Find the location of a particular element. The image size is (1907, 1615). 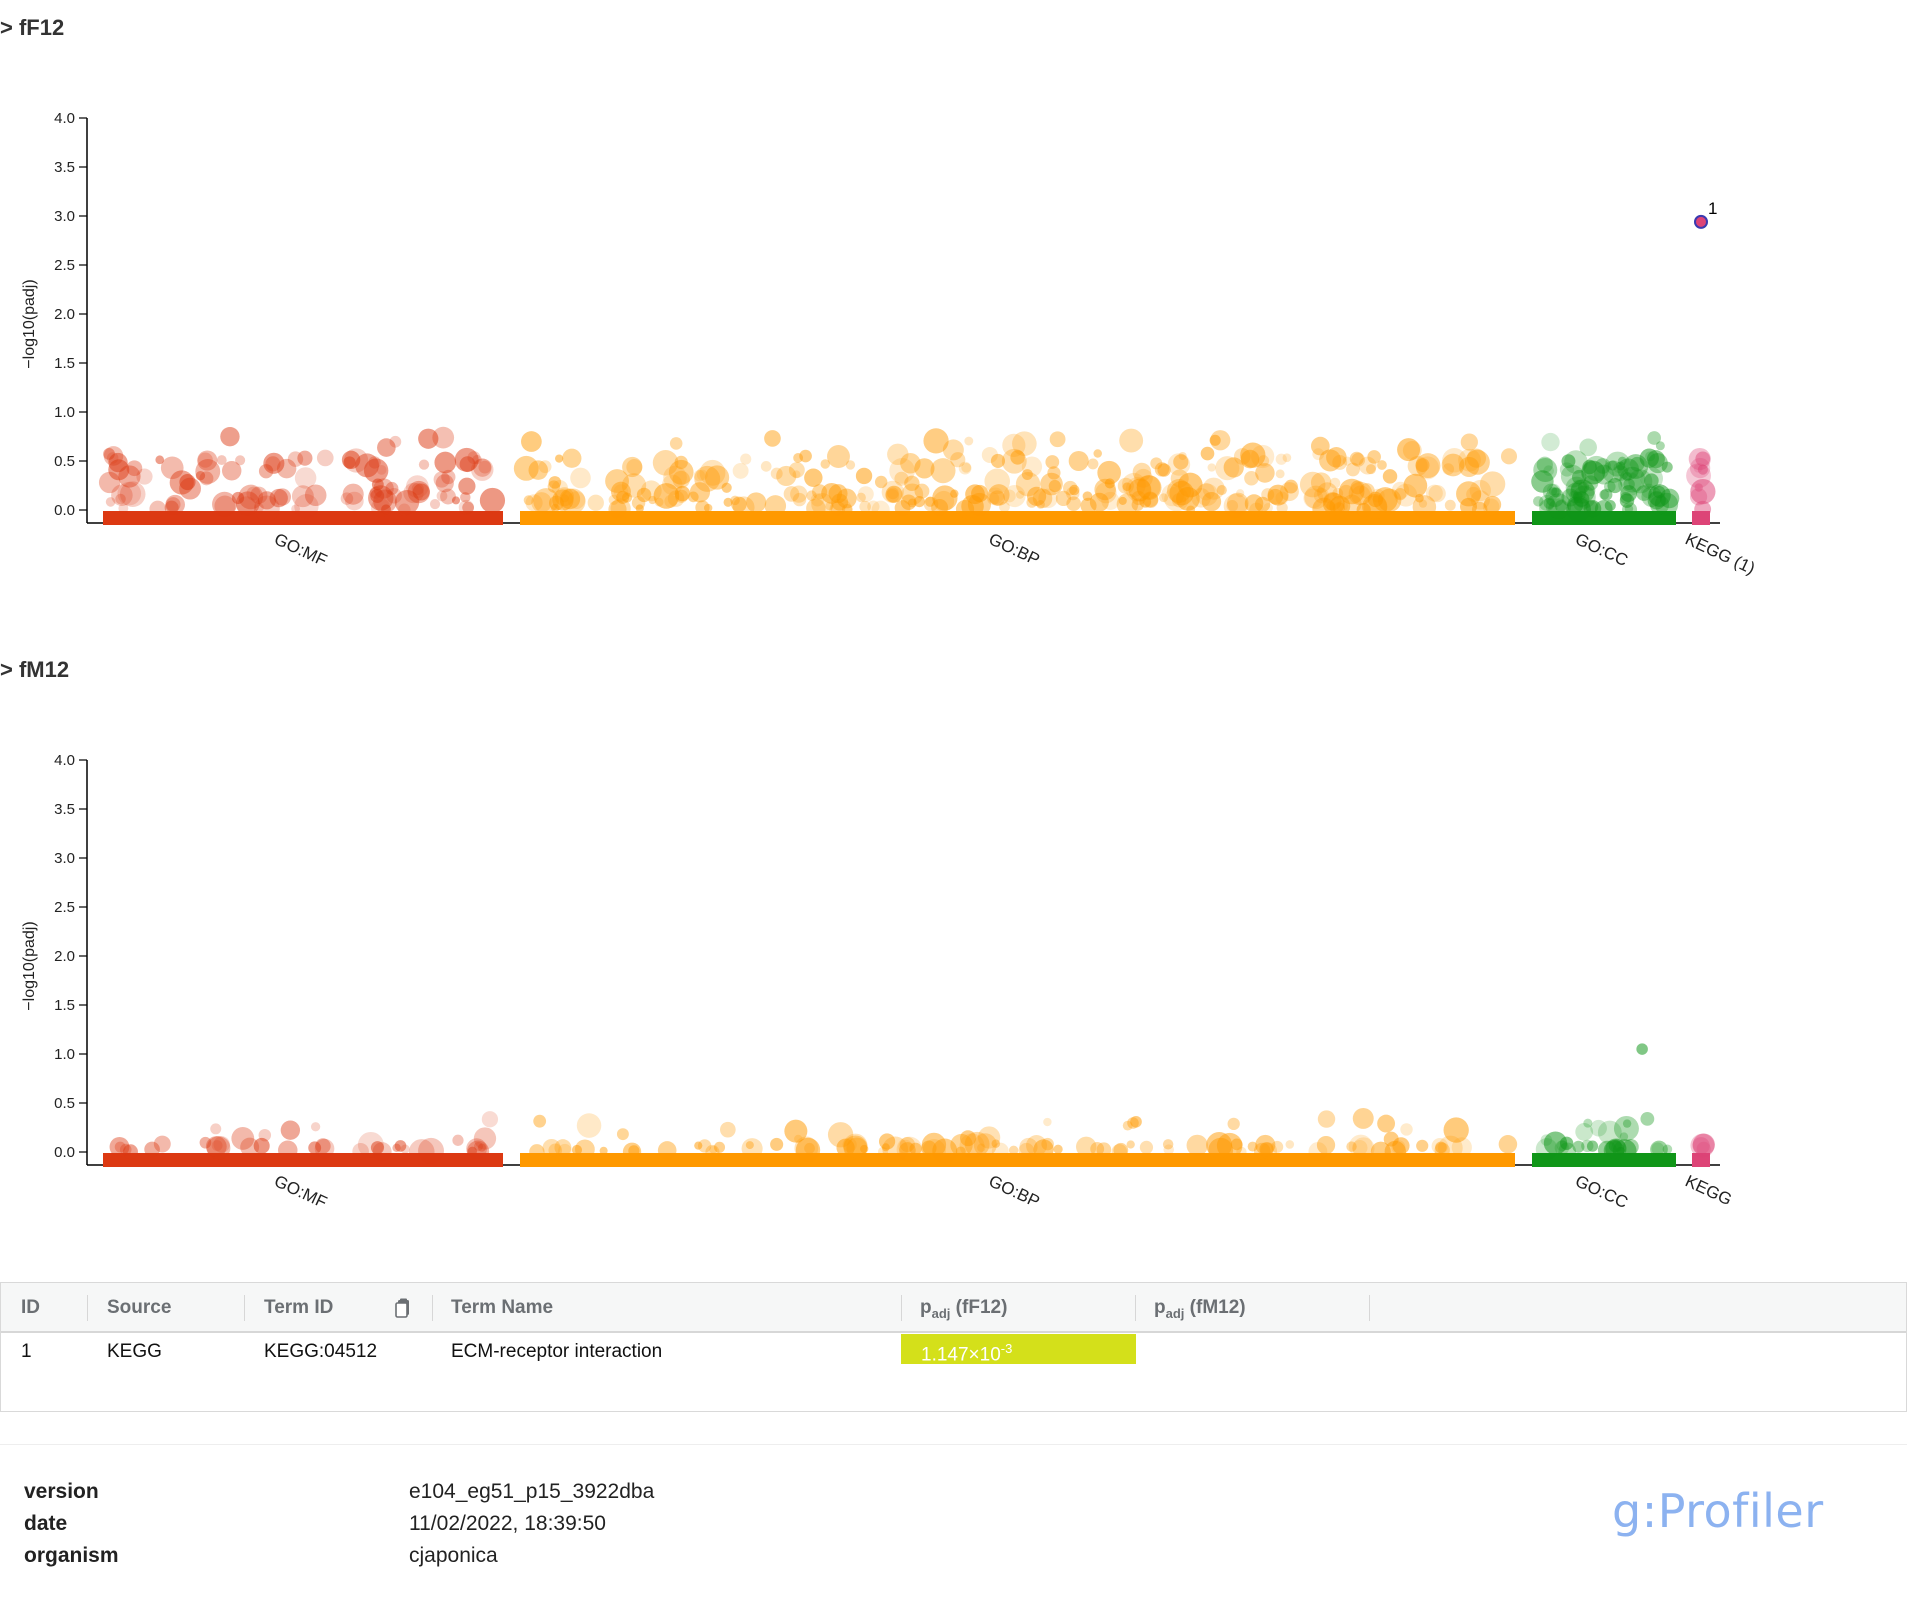

y-tick-label: 3.5 is located at coordinates (64, 167).